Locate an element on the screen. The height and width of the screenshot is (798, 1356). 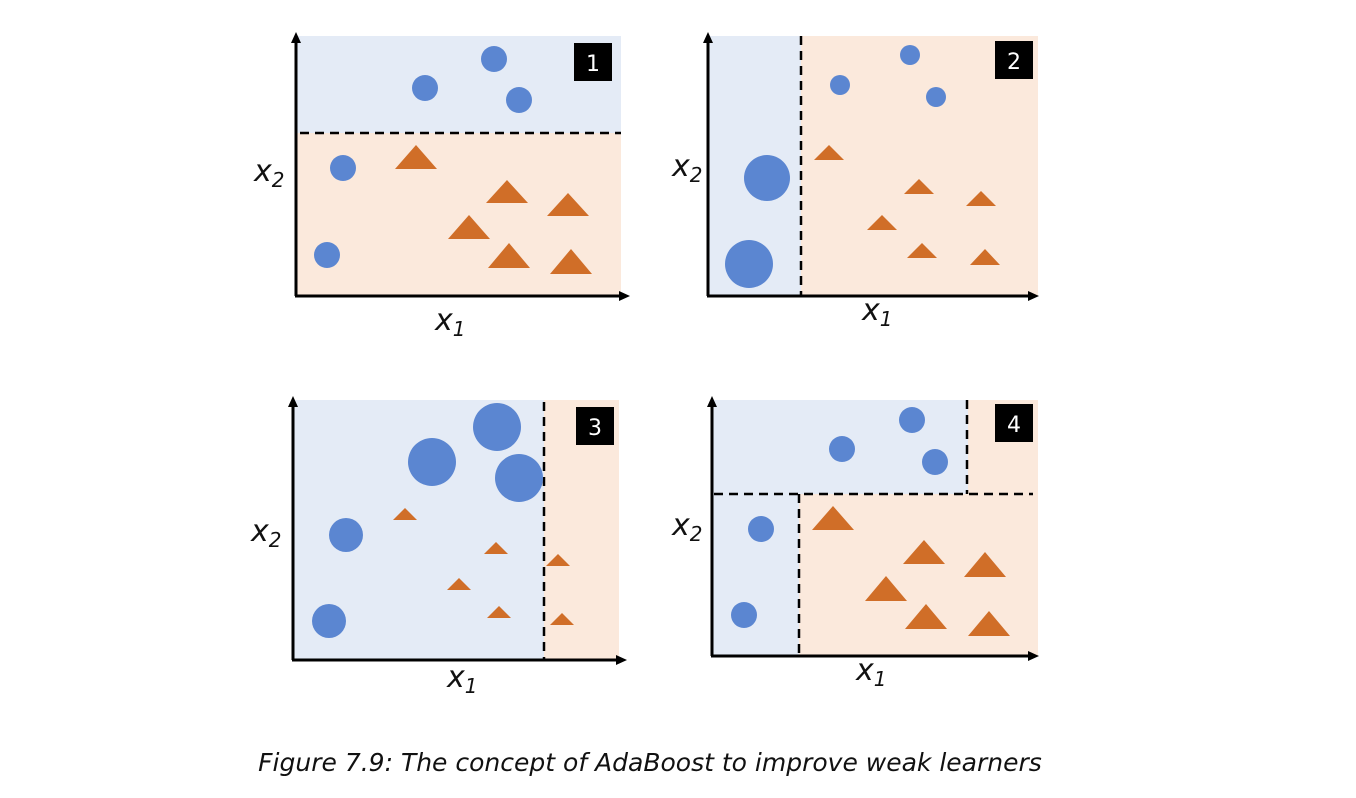
panel-3: 3 x1 x2 is located at coordinates (438, 547).